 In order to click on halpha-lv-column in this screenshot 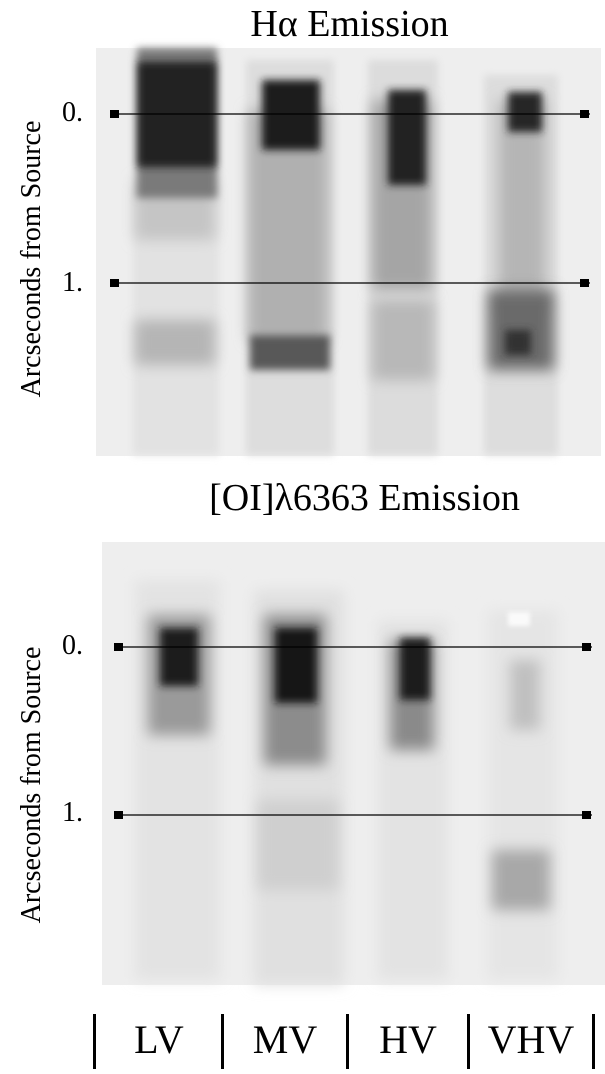, I will do `click(176, 251)`.